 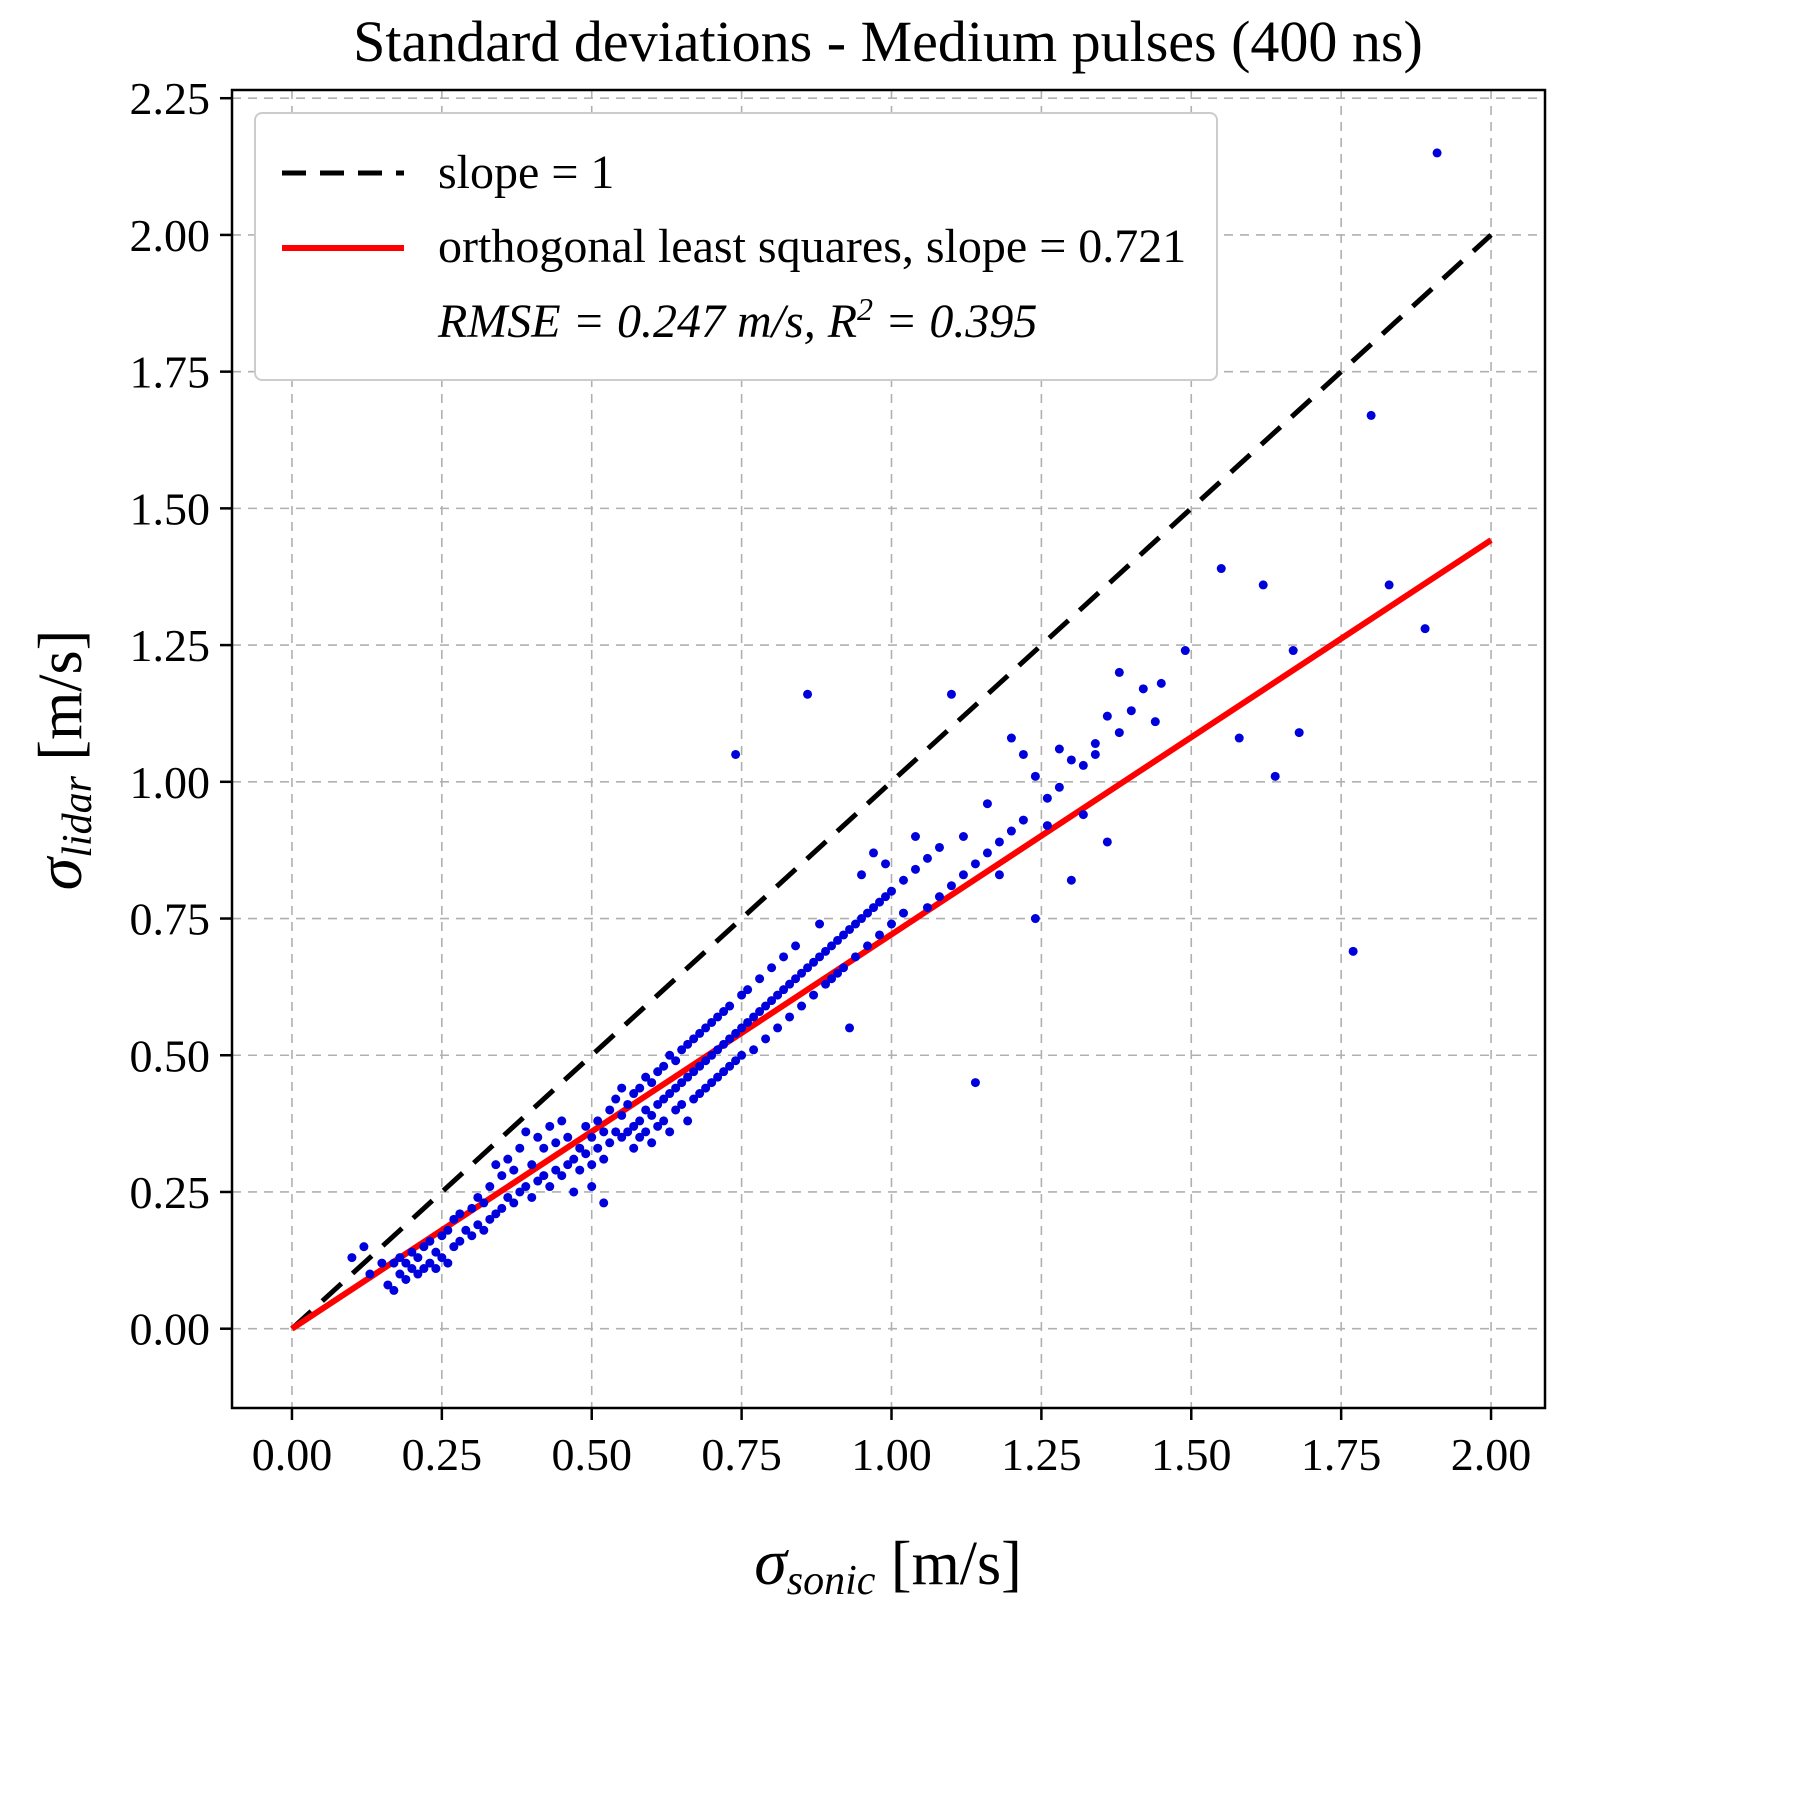 What do you see at coordinates (738, 319) in the screenshot?
I see `legend-label-stats: RMSE = 0.247 m/s, R2 = 0.395` at bounding box center [738, 319].